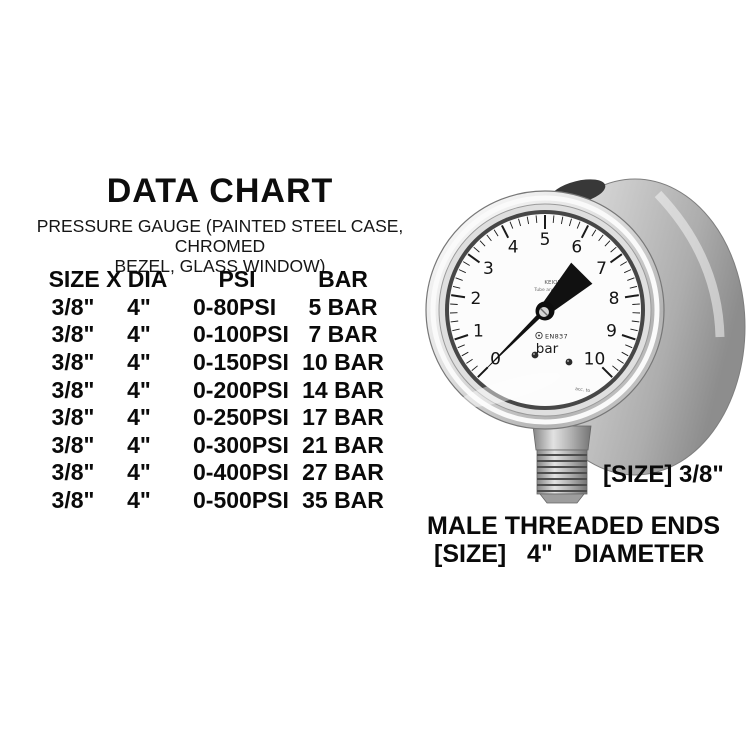 This screenshot has height=754, width=754. Describe the element at coordinates (237, 279) in the screenshot. I see `col-header-psi: PSI` at that location.